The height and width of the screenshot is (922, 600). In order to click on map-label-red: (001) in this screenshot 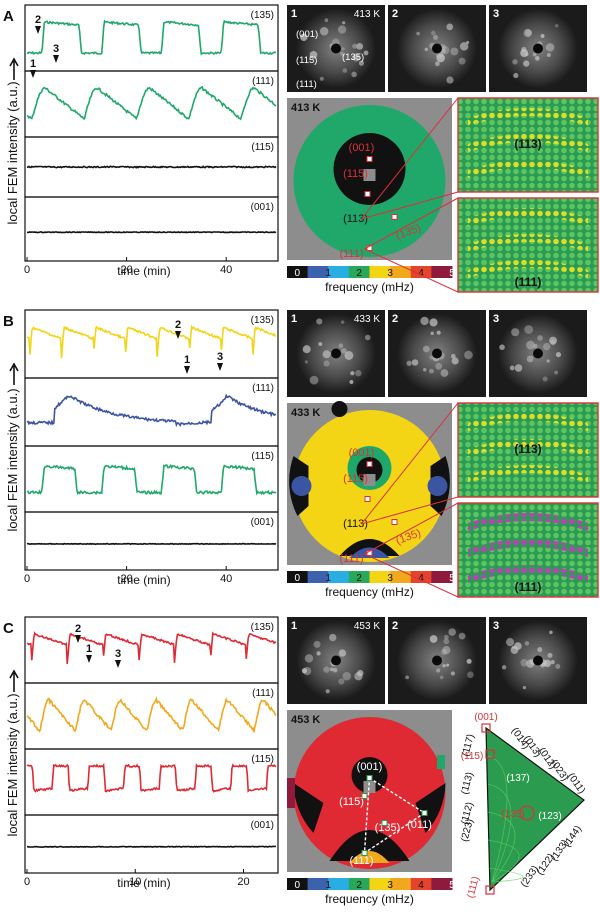, I will do `click(362, 453)`.